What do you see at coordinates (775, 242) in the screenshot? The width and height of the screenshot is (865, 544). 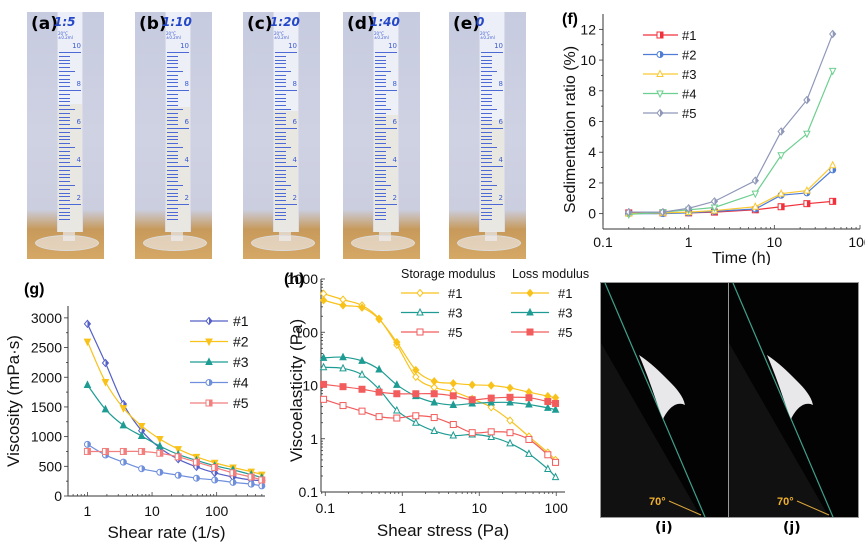 I see `x-tick-label: 10` at bounding box center [775, 242].